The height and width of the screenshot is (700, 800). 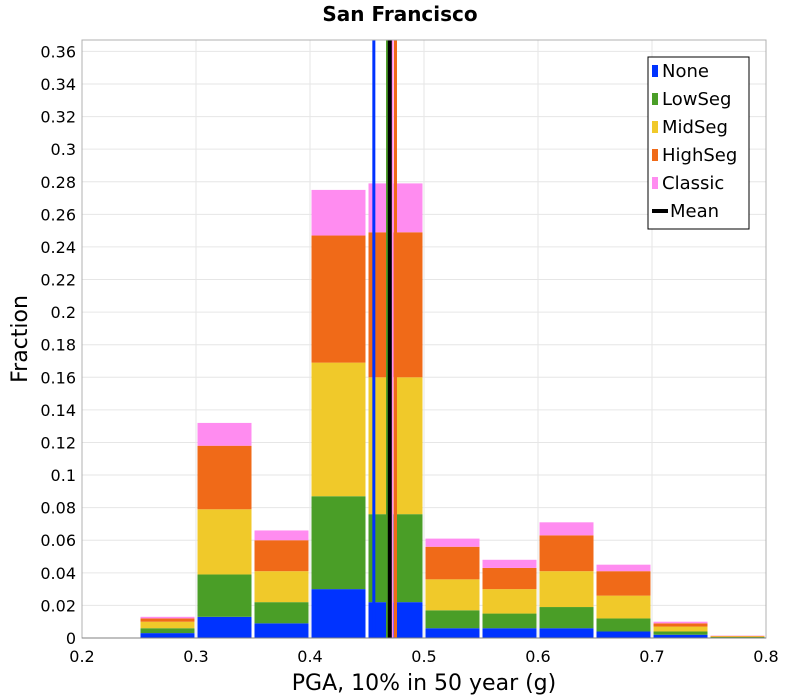 What do you see at coordinates (537, 656) in the screenshot?
I see `x-tick-label: 0.6` at bounding box center [537, 656].